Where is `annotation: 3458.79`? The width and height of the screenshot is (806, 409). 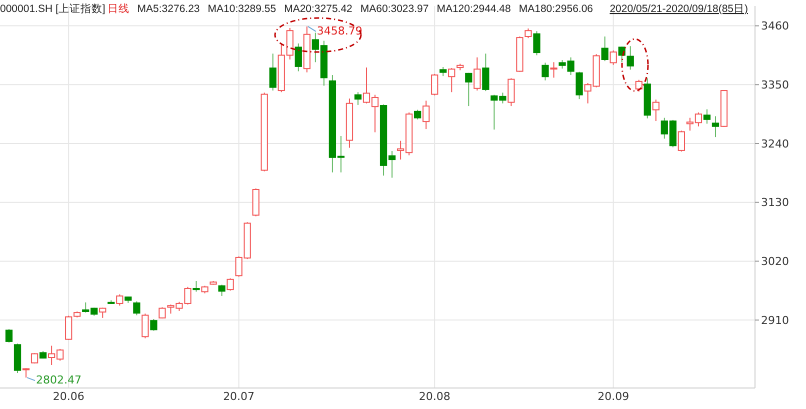 annotation: 3458.79 is located at coordinates (339, 31).